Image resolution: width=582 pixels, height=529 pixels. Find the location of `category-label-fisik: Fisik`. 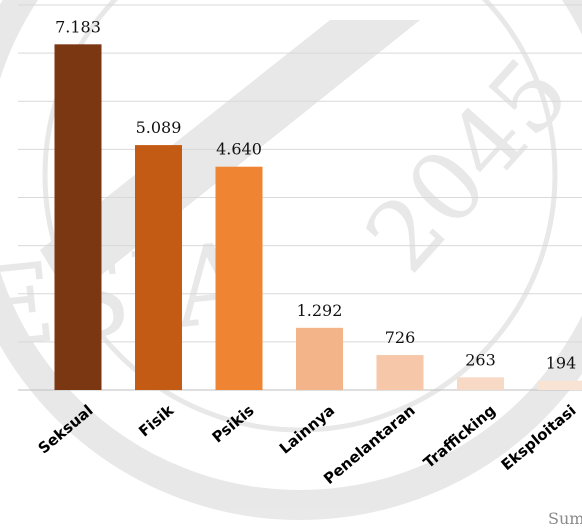

category-label-fisik: Fisik is located at coordinates (156, 421).